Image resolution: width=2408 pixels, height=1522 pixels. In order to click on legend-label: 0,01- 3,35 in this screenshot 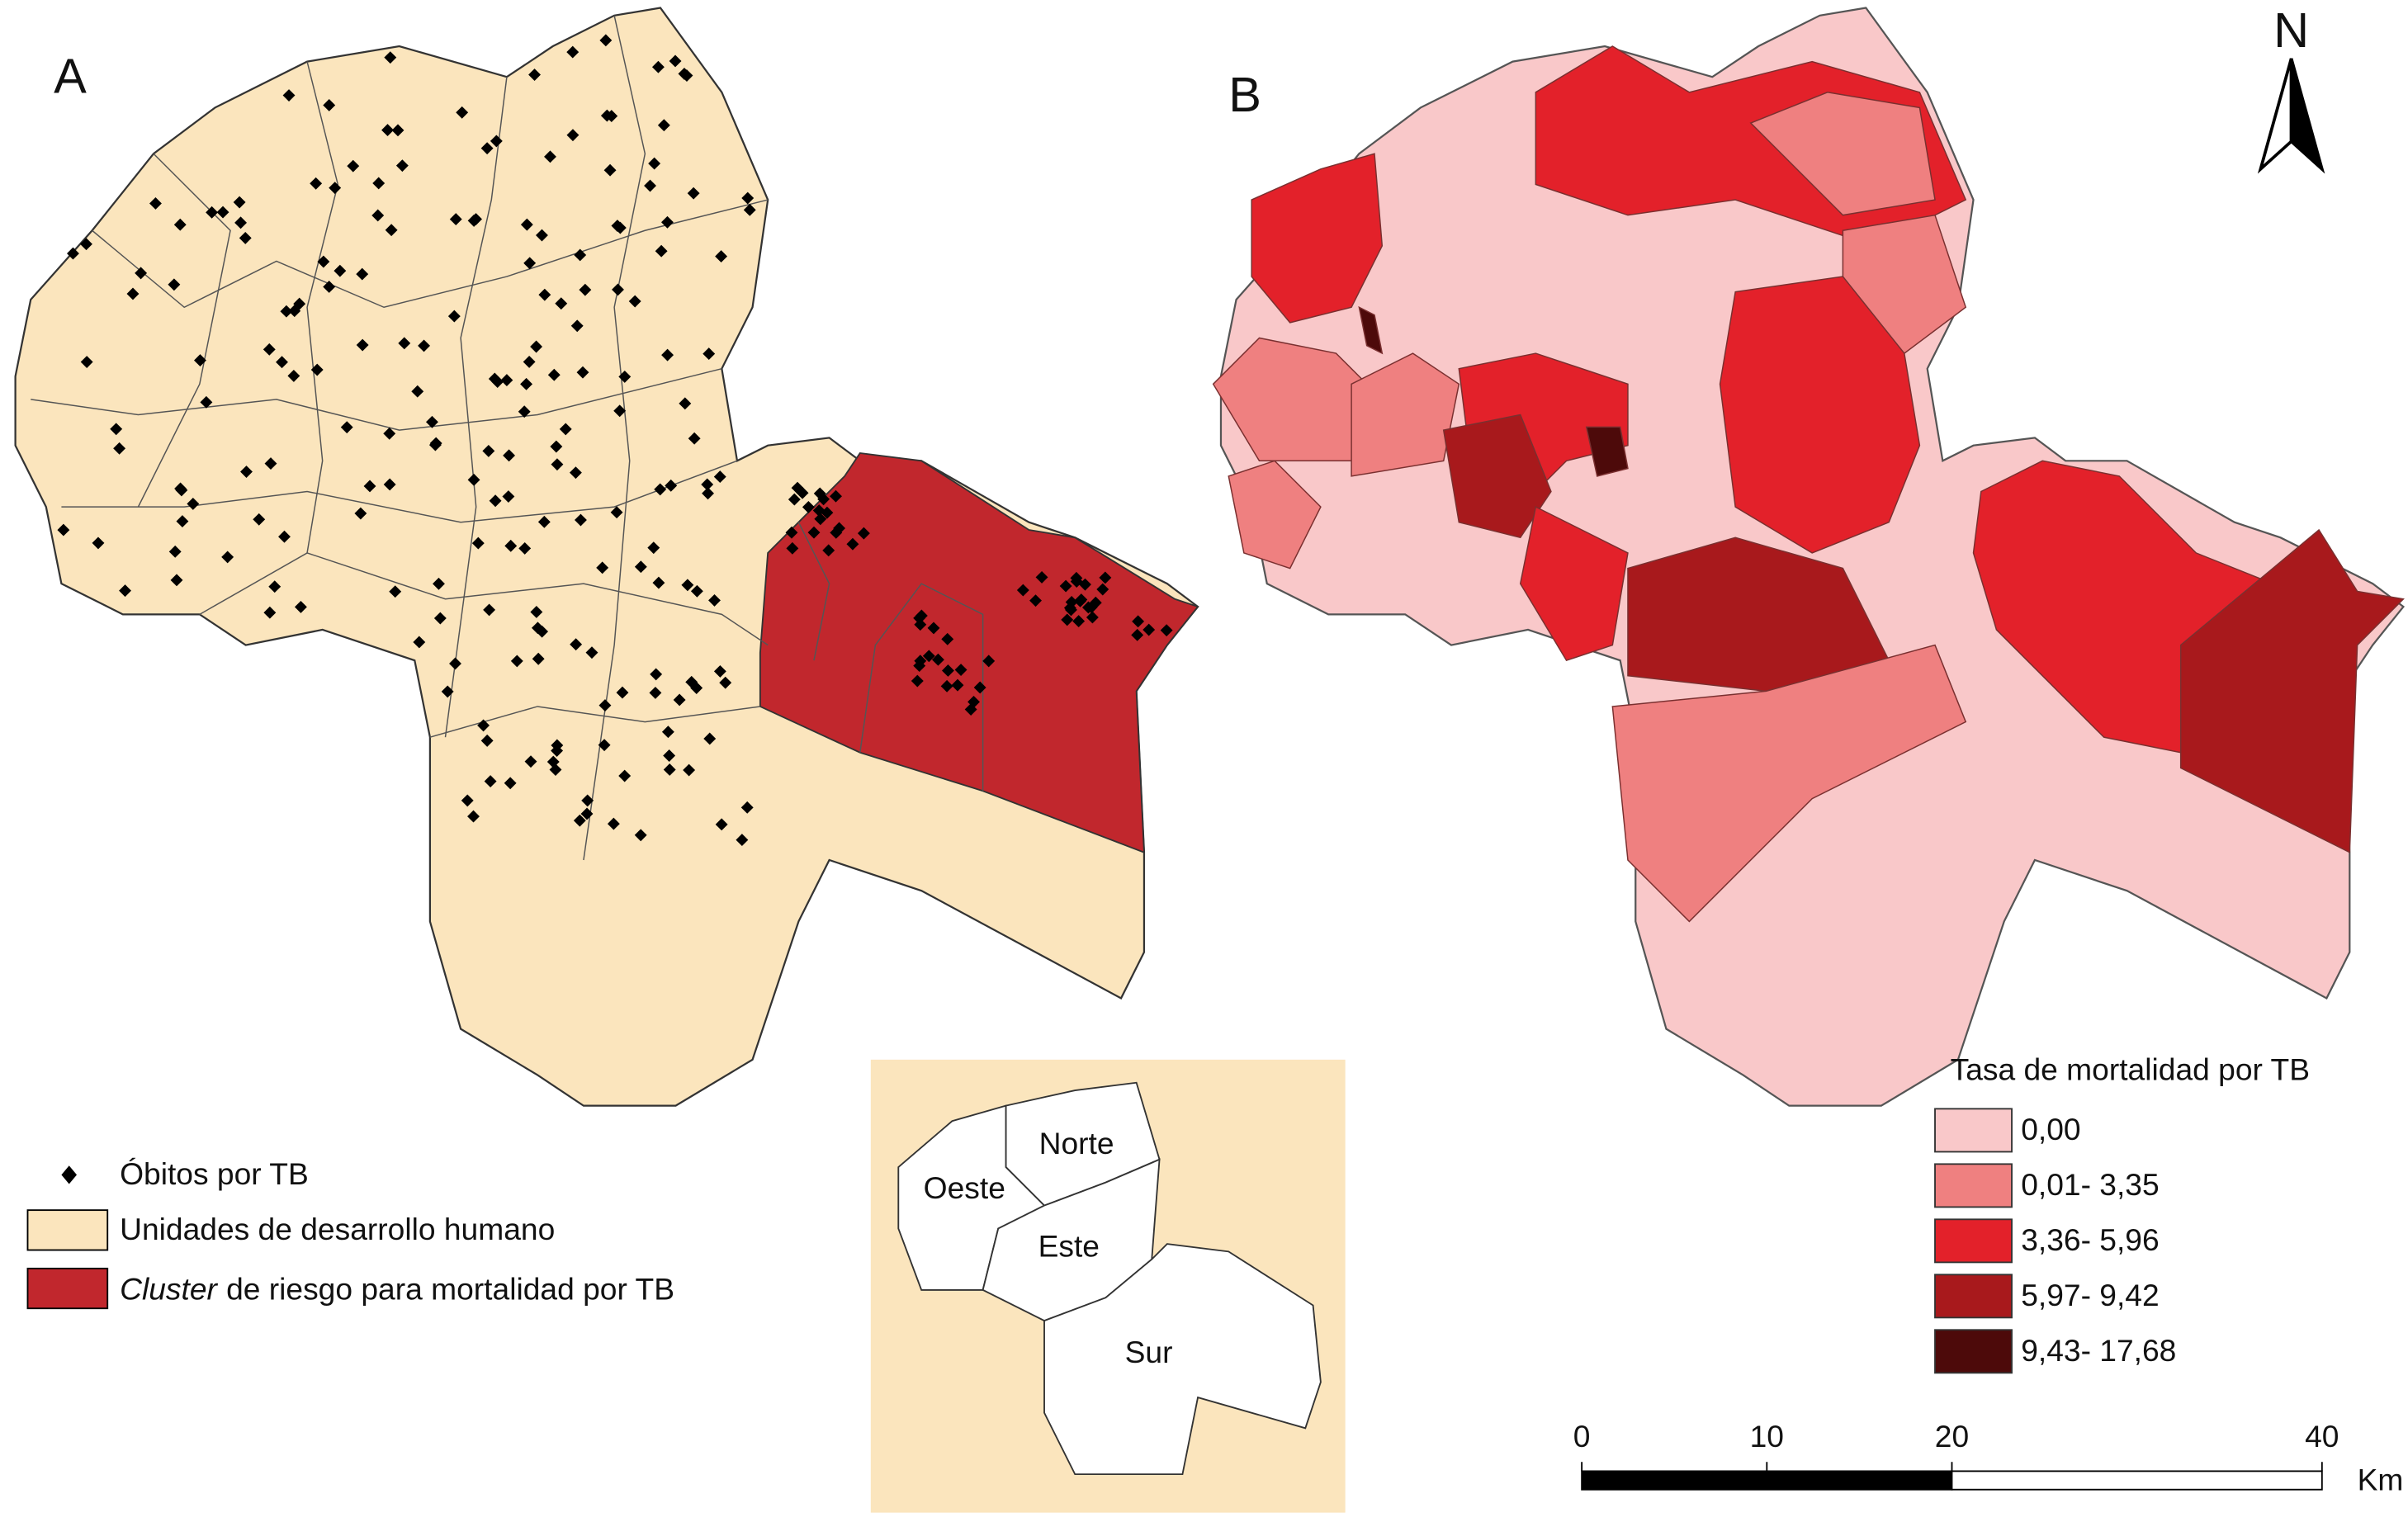, I will do `click(2090, 1184)`.